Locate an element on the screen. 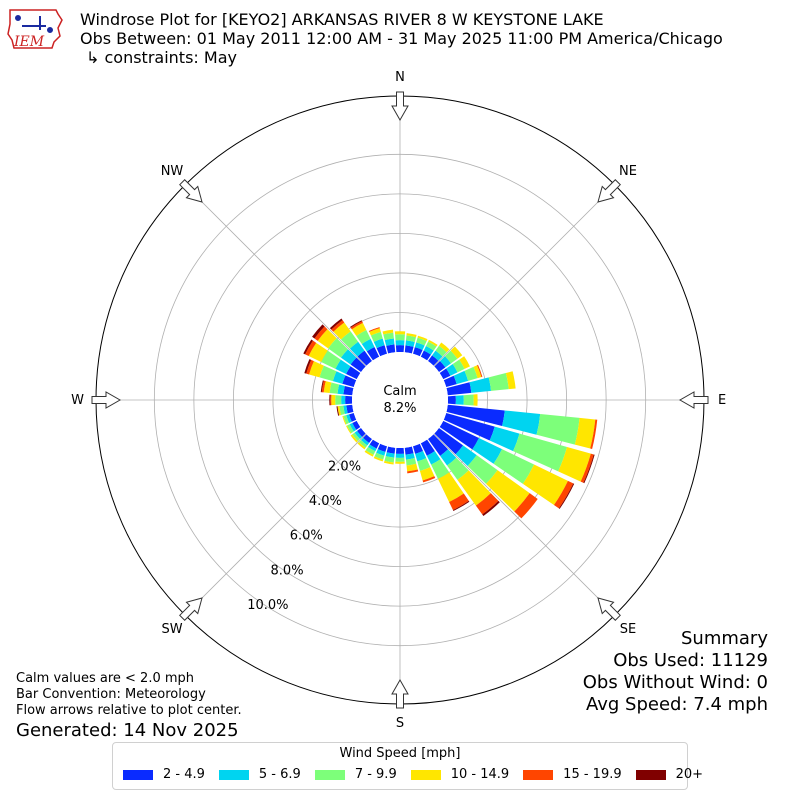 Image resolution: width=800 pixels, height=800 pixels. weather-station-icon is located at coordinates (34, 24).